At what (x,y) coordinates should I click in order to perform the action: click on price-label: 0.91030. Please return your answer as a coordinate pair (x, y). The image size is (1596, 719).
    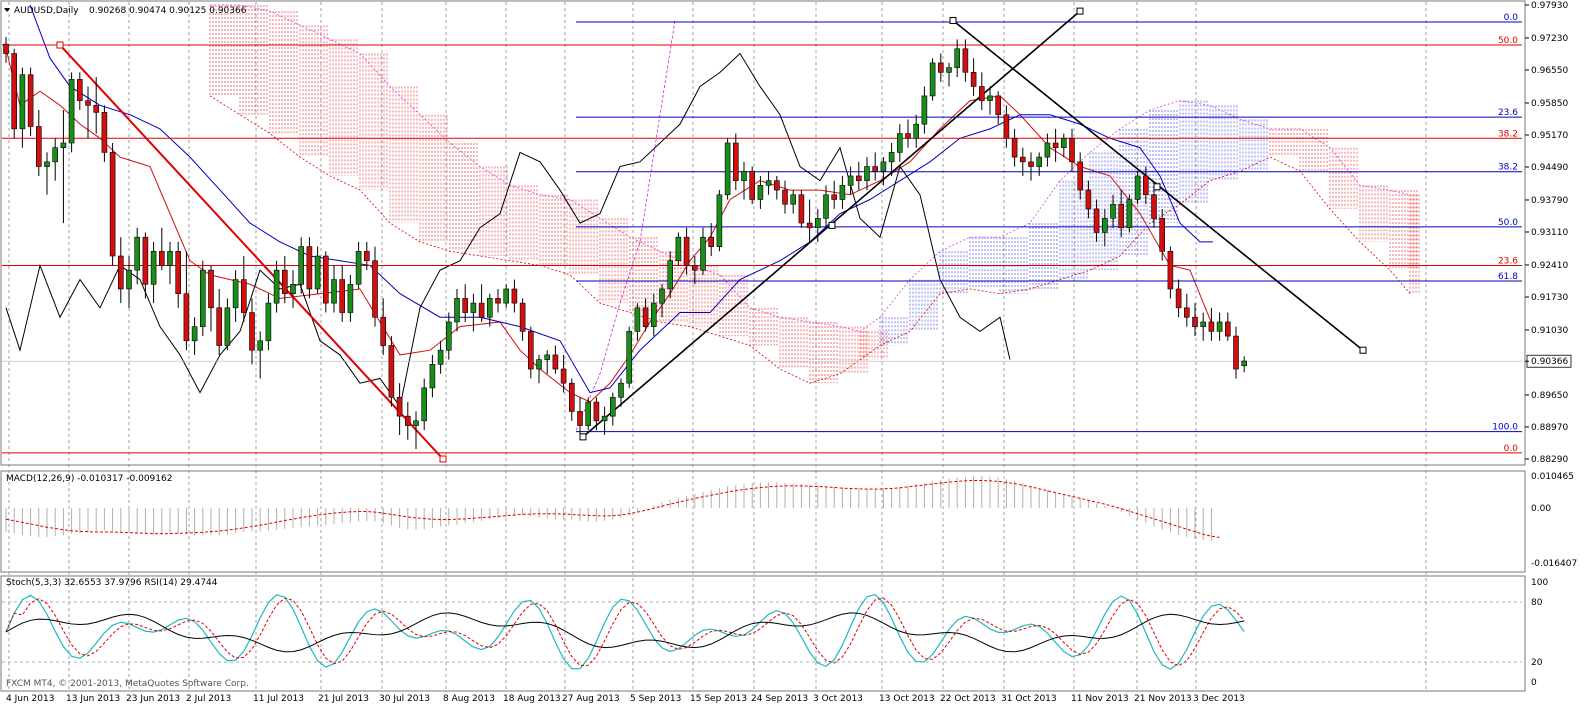
    Looking at the image, I should click on (1549, 331).